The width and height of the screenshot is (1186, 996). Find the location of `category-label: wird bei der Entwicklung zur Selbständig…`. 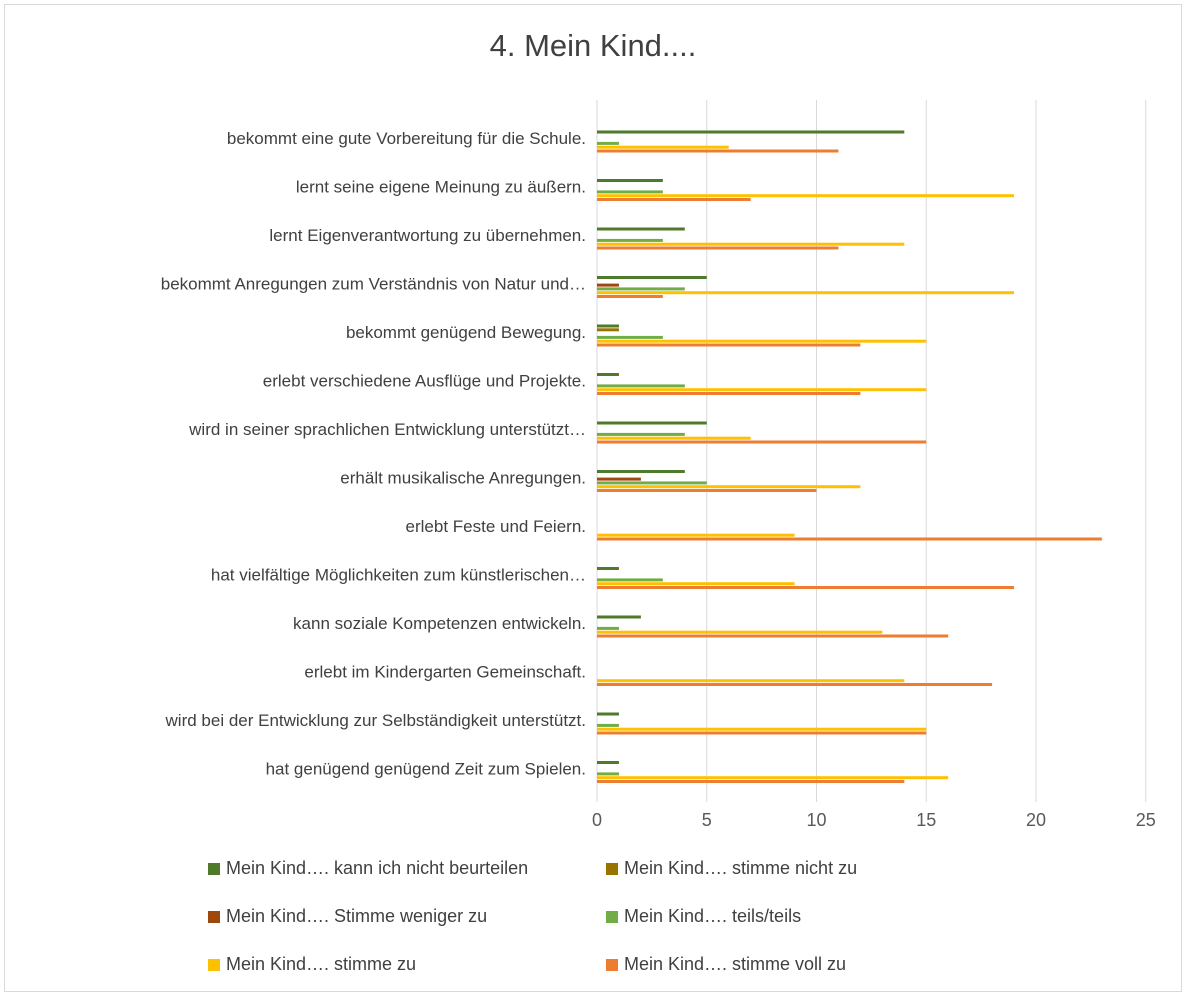

category-label: wird bei der Entwicklung zur Selbständig… is located at coordinates (375, 720).